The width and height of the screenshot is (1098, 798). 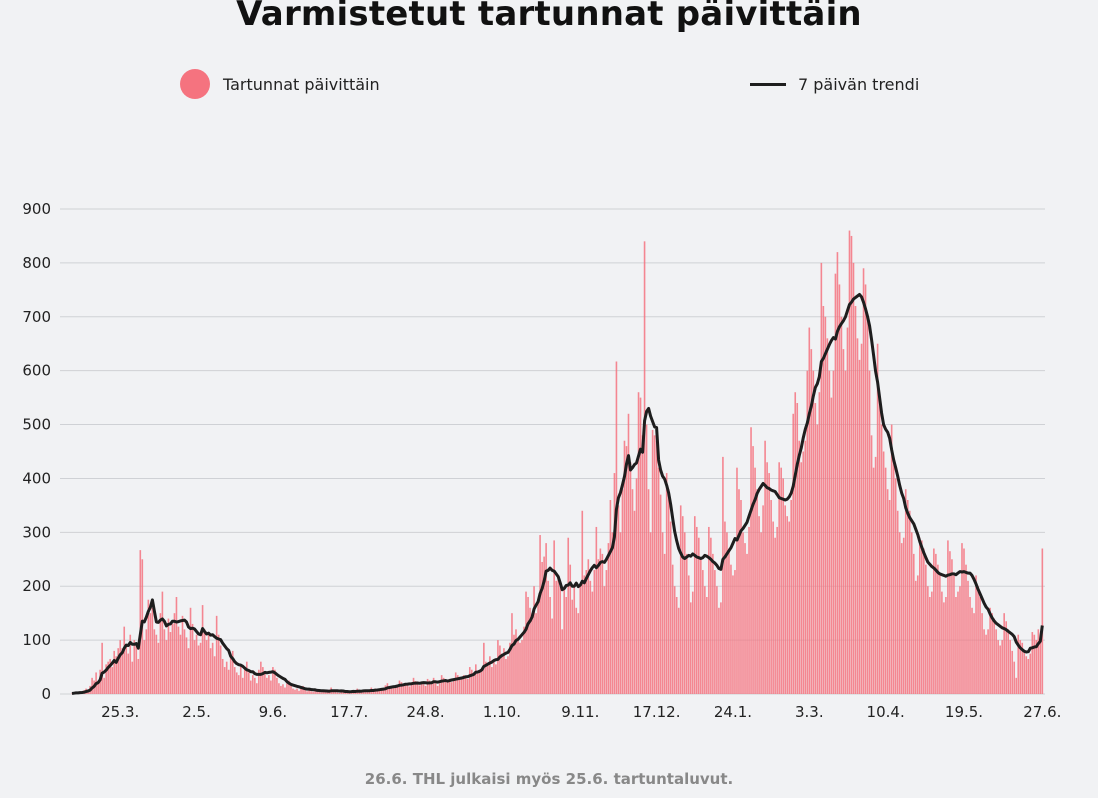 What do you see at coordinates (733, 712) in the screenshot?
I see `x-tick-label: 24.1.` at bounding box center [733, 712].